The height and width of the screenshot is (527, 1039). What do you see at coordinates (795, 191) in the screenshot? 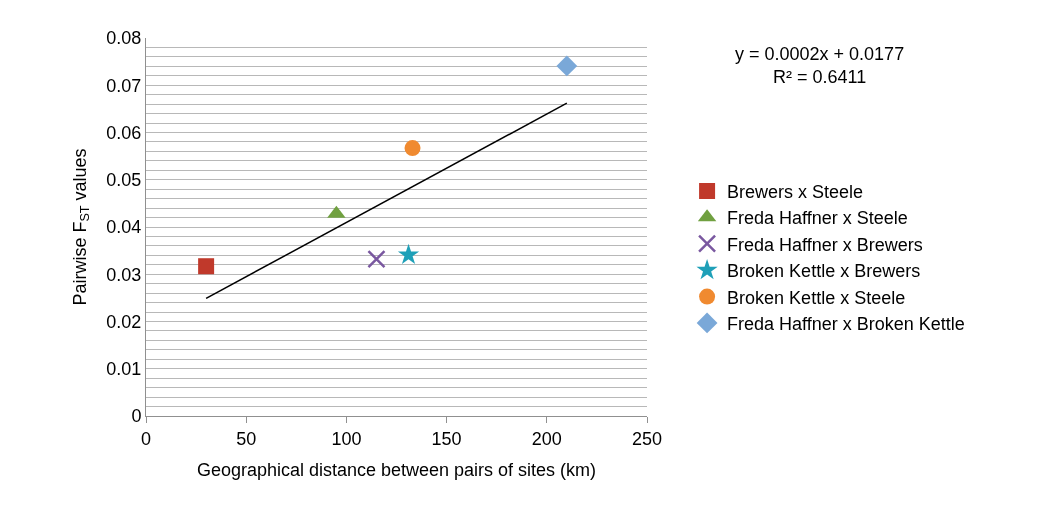
I see `legend-label: Brewers x Steele` at bounding box center [795, 191].